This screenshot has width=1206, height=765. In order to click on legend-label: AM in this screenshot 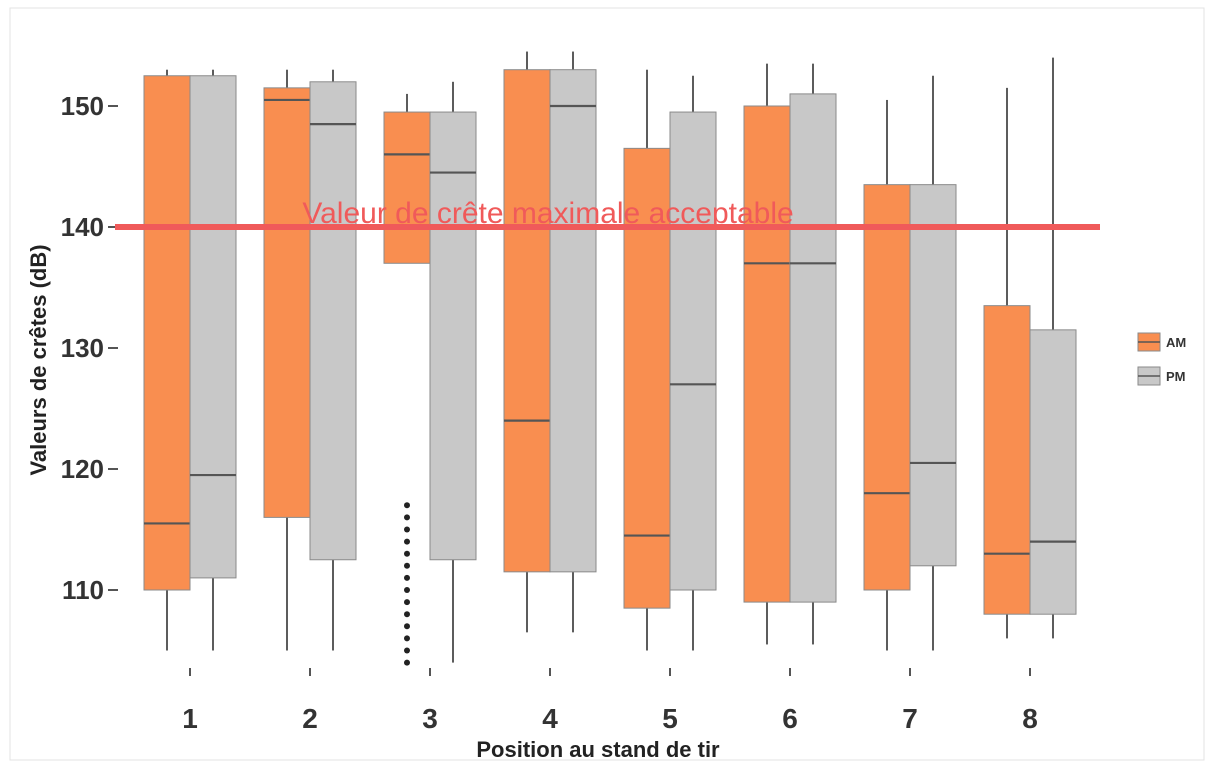, I will do `click(1176, 342)`.